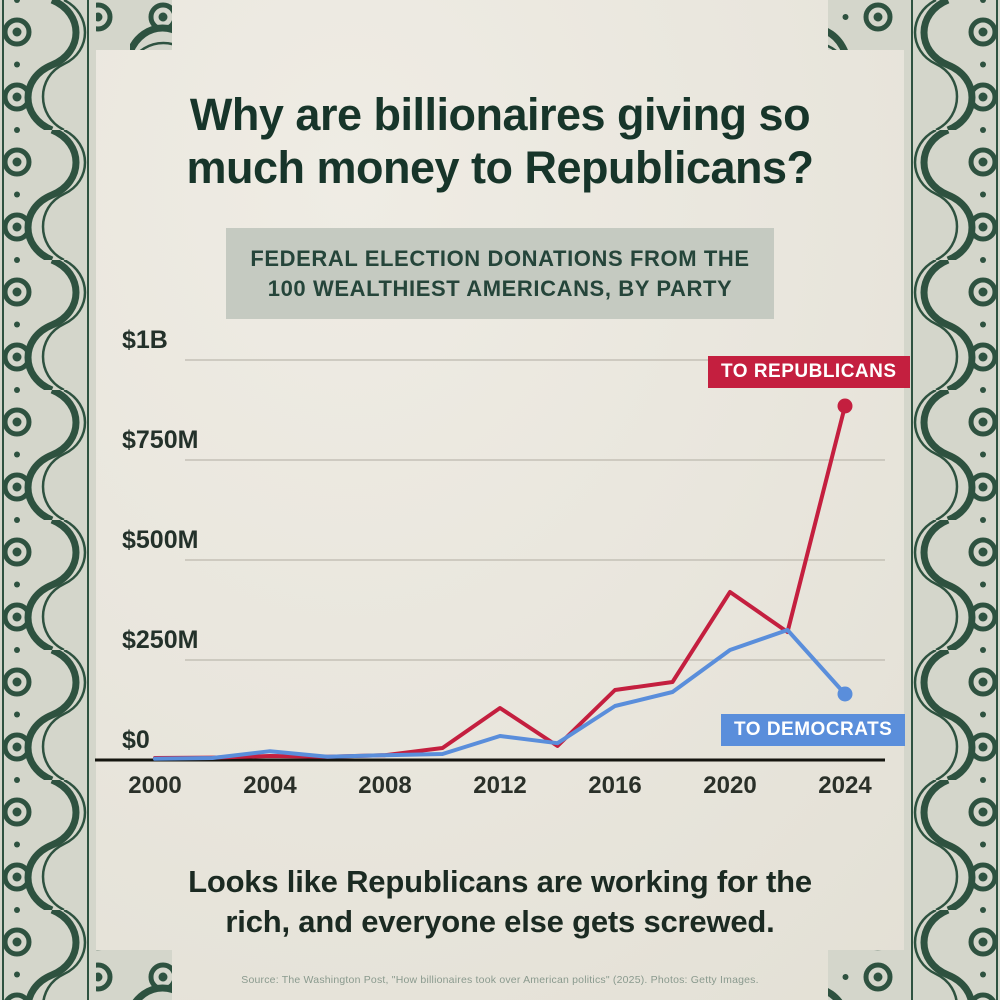  Describe the element at coordinates (160, 640) in the screenshot. I see `y-tick-label: $250M` at that location.